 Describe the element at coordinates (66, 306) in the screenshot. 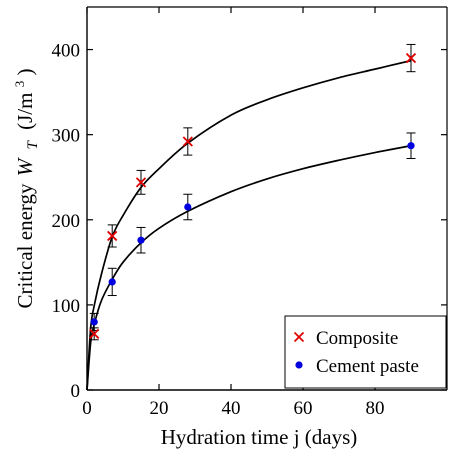

I see `y-tick-label: 100` at that location.